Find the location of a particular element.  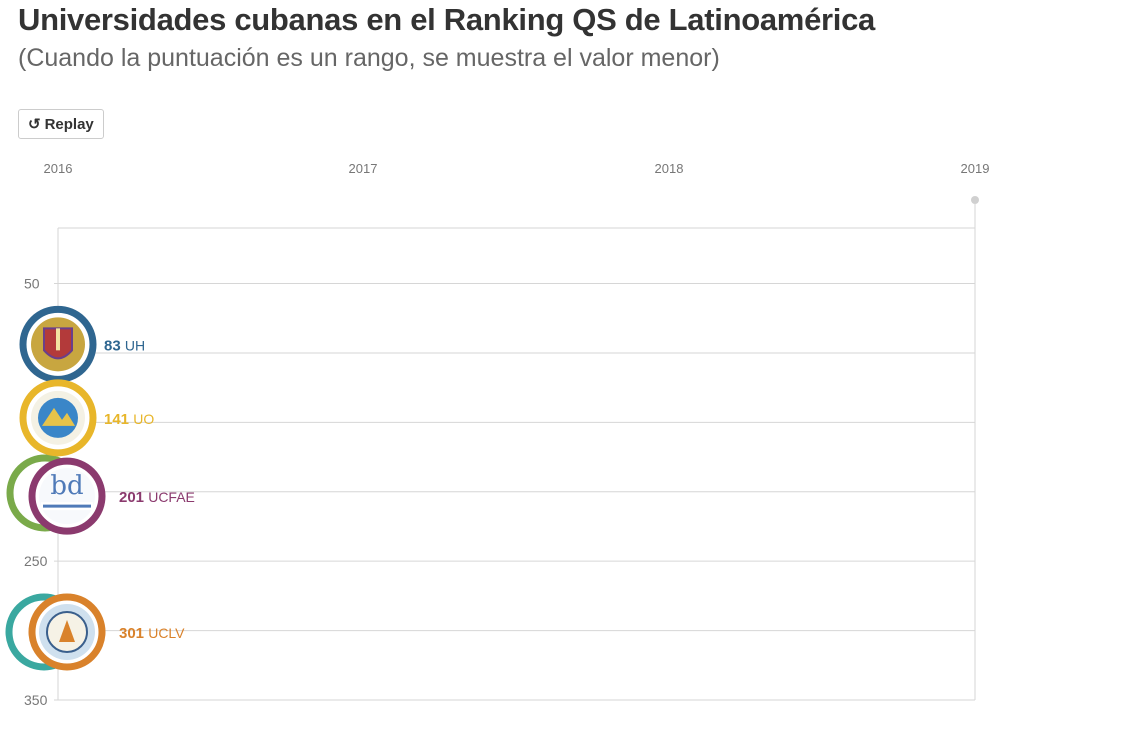

data-label-value: 83 is located at coordinates (114, 345).